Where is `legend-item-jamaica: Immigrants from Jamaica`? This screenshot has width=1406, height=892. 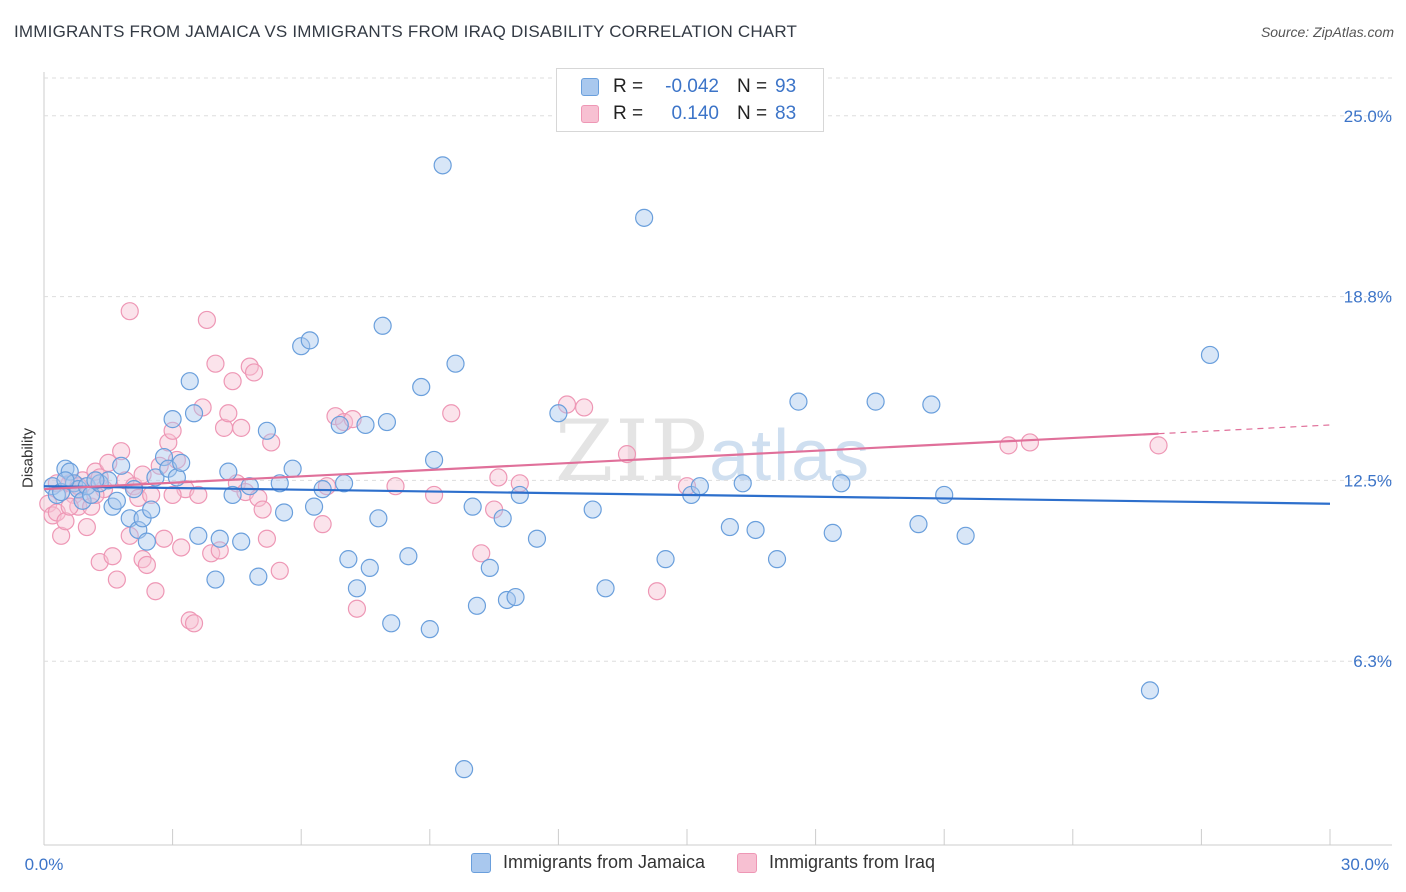 legend-item-jamaica: Immigrants from Jamaica is located at coordinates (587, 862).